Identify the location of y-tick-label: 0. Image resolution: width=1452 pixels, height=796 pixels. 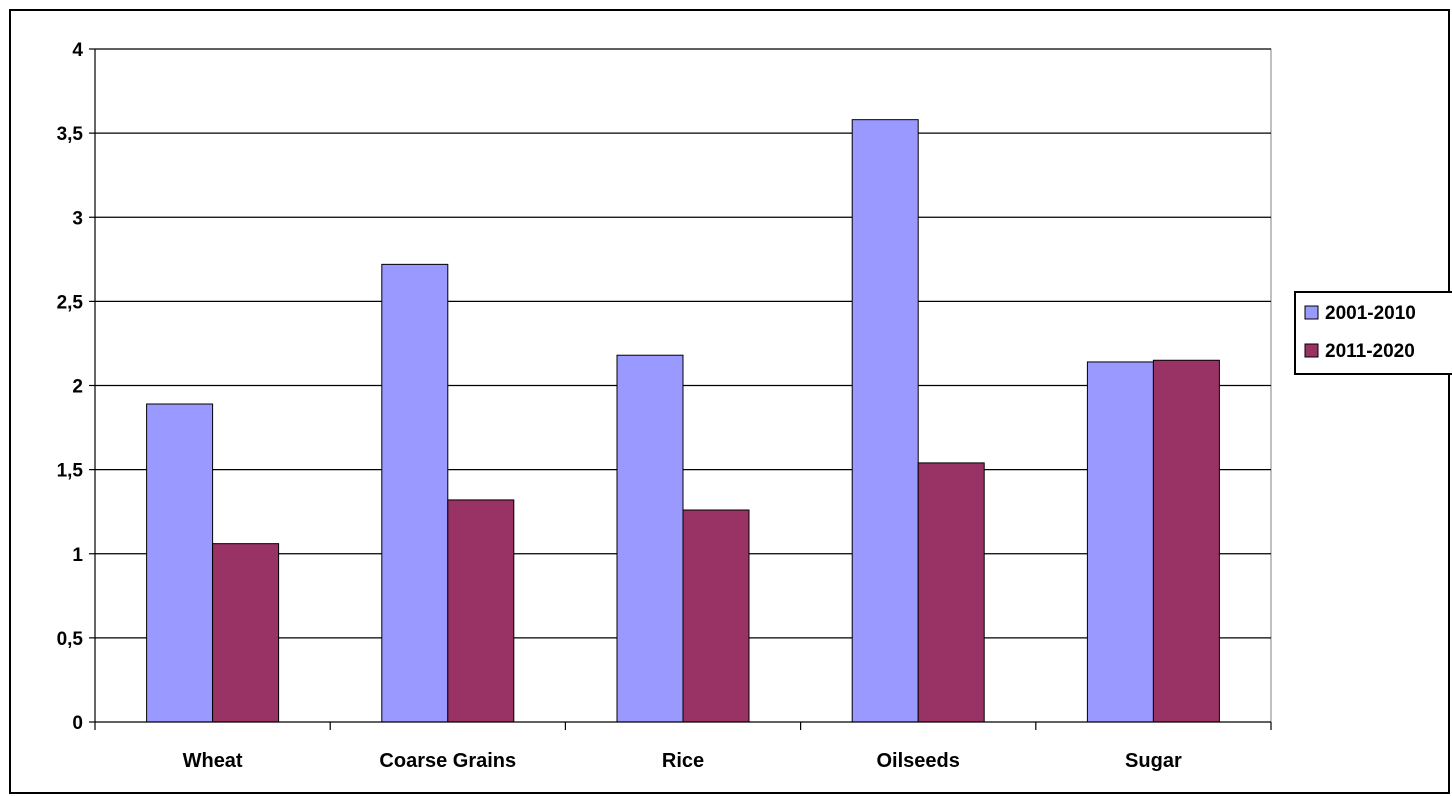
(77, 723).